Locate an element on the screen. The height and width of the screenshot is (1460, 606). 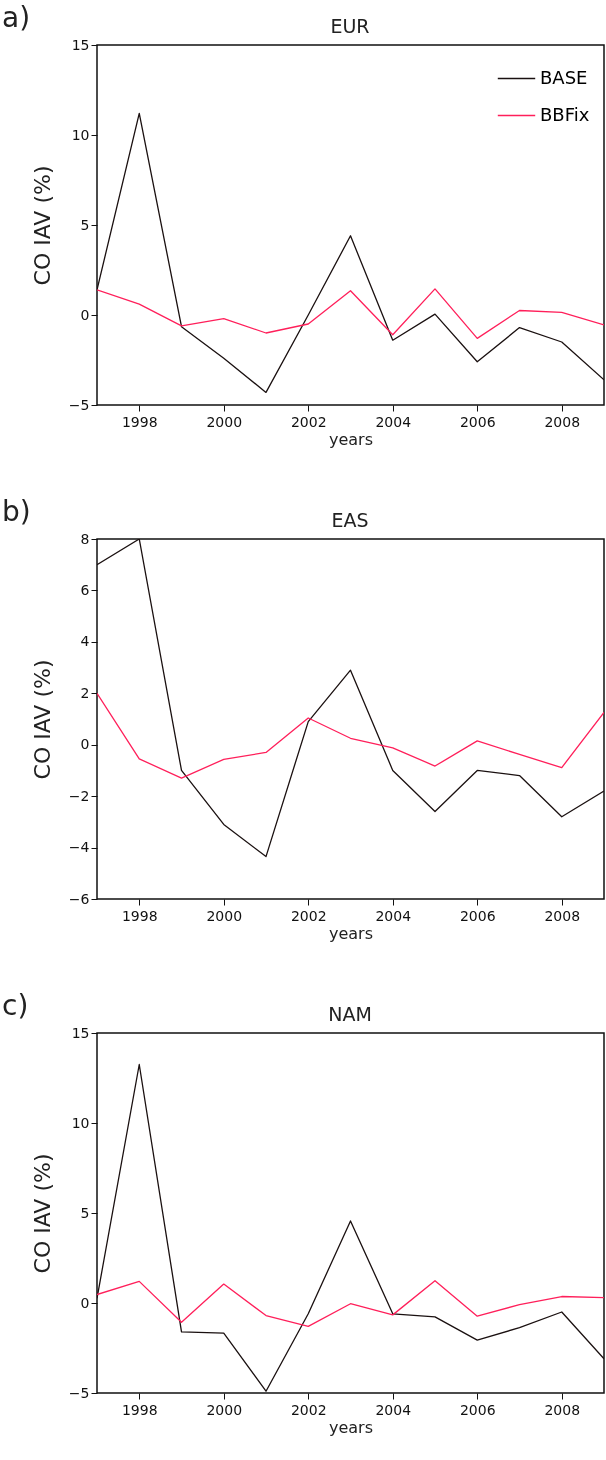
chart-title: NAM is located at coordinates (350, 1014).